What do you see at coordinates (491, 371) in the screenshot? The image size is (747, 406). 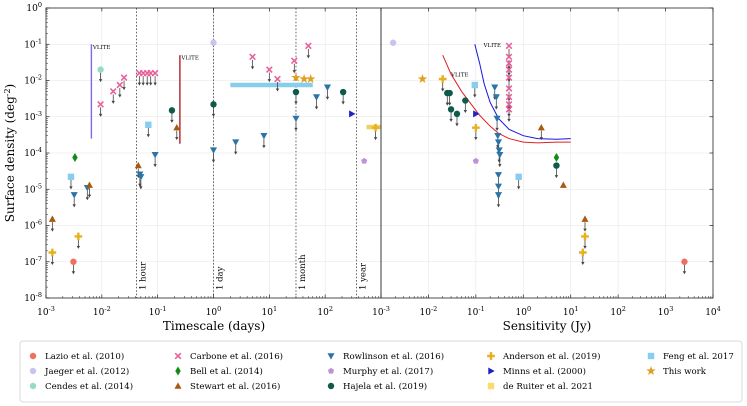 I see `legend-marker-minns` at bounding box center [491, 371].